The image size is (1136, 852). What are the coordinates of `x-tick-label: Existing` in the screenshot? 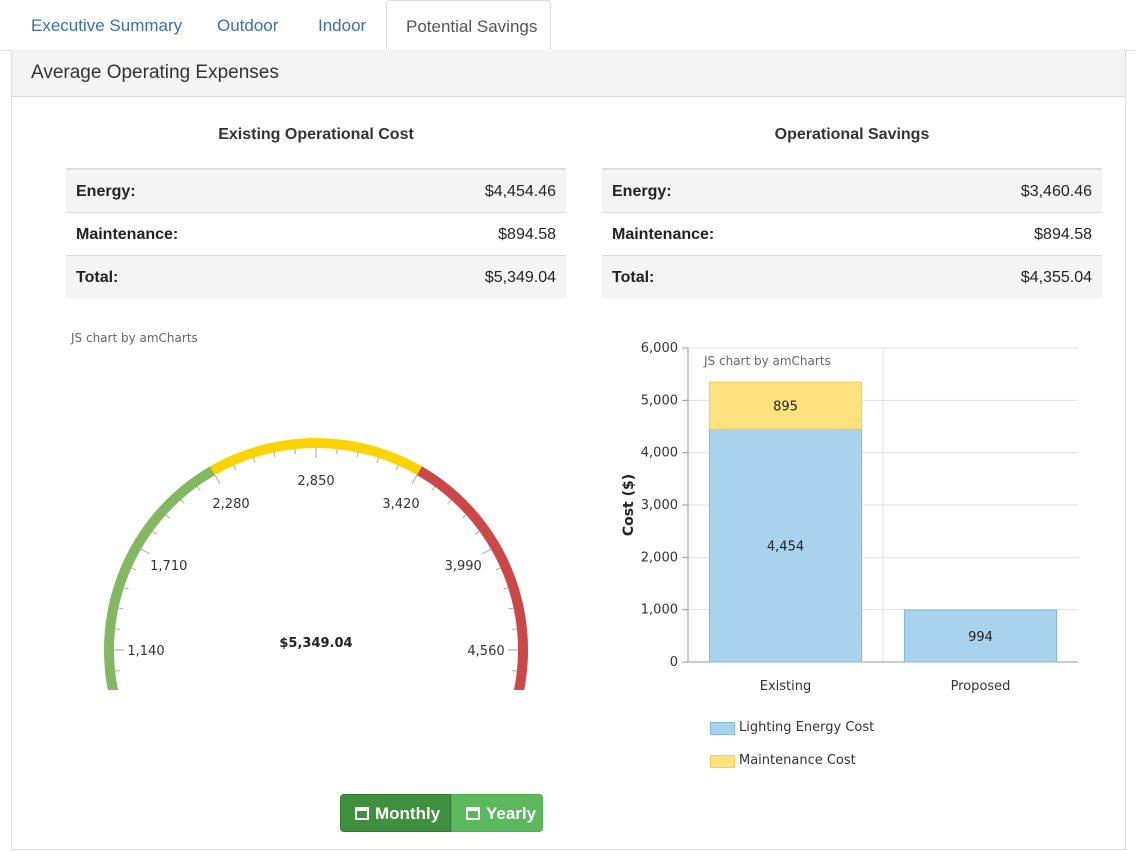 It's located at (786, 686).